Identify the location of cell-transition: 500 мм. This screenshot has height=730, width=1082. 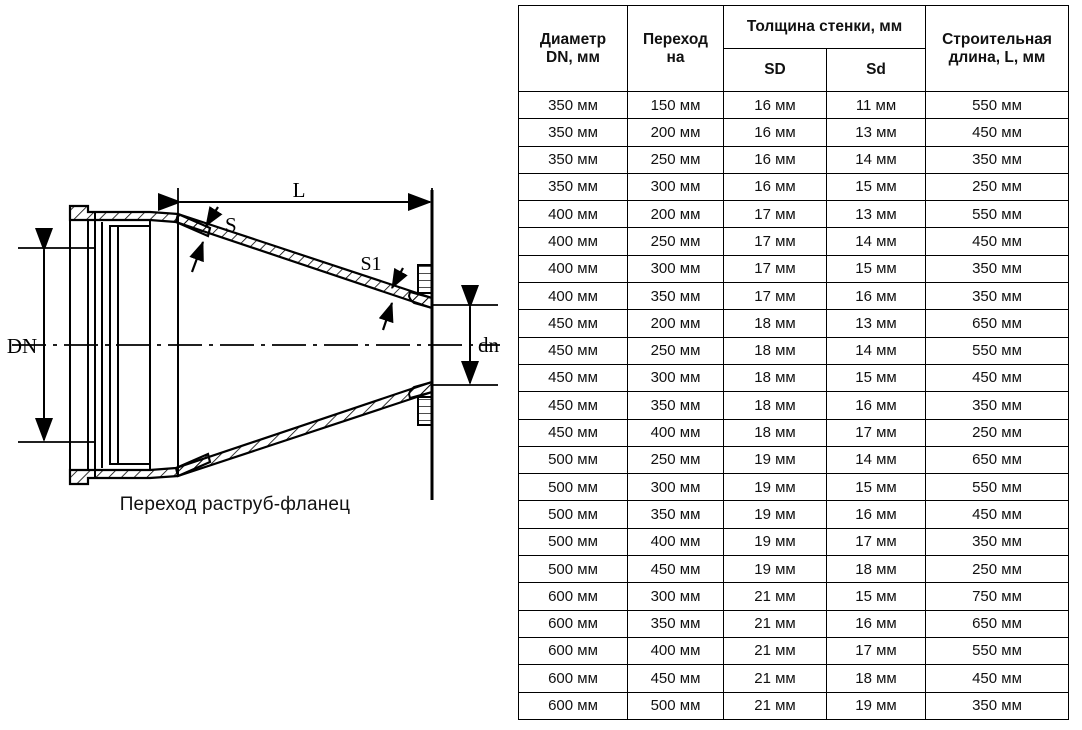
(675, 705).